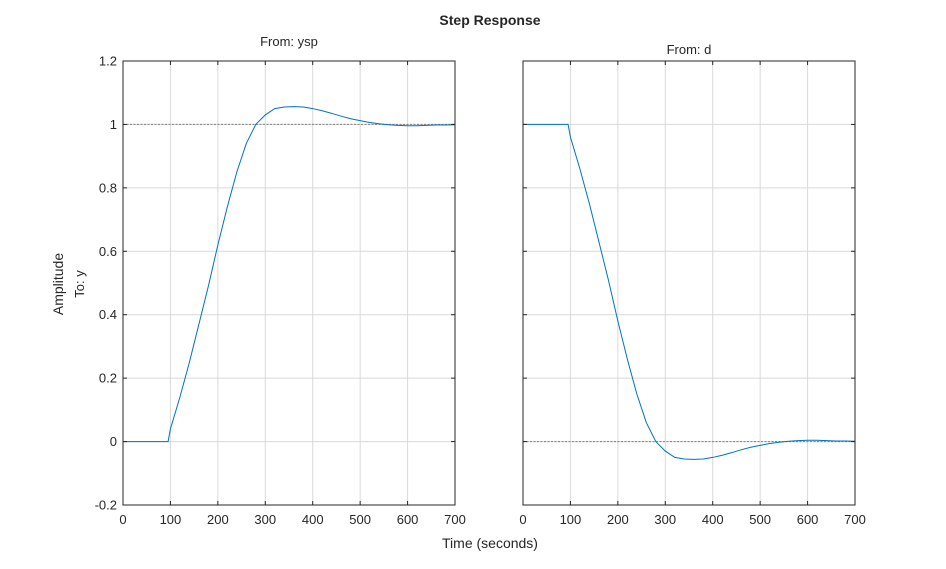 This screenshot has width=946, height=569. I want to click on panel-1-y-tick-label: 0.4, so click(108, 314).